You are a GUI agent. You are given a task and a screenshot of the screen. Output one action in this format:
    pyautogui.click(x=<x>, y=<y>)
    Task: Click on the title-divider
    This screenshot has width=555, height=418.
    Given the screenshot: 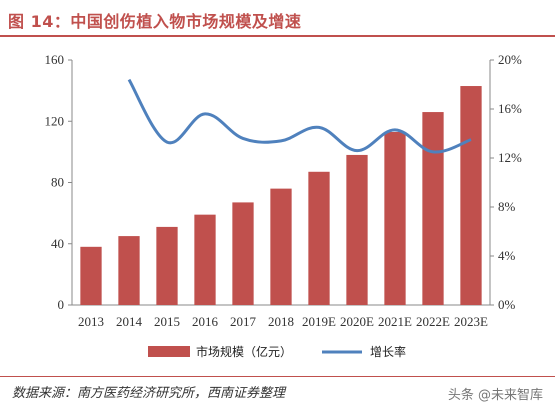 What is the action you would take?
    pyautogui.click(x=277, y=36)
    